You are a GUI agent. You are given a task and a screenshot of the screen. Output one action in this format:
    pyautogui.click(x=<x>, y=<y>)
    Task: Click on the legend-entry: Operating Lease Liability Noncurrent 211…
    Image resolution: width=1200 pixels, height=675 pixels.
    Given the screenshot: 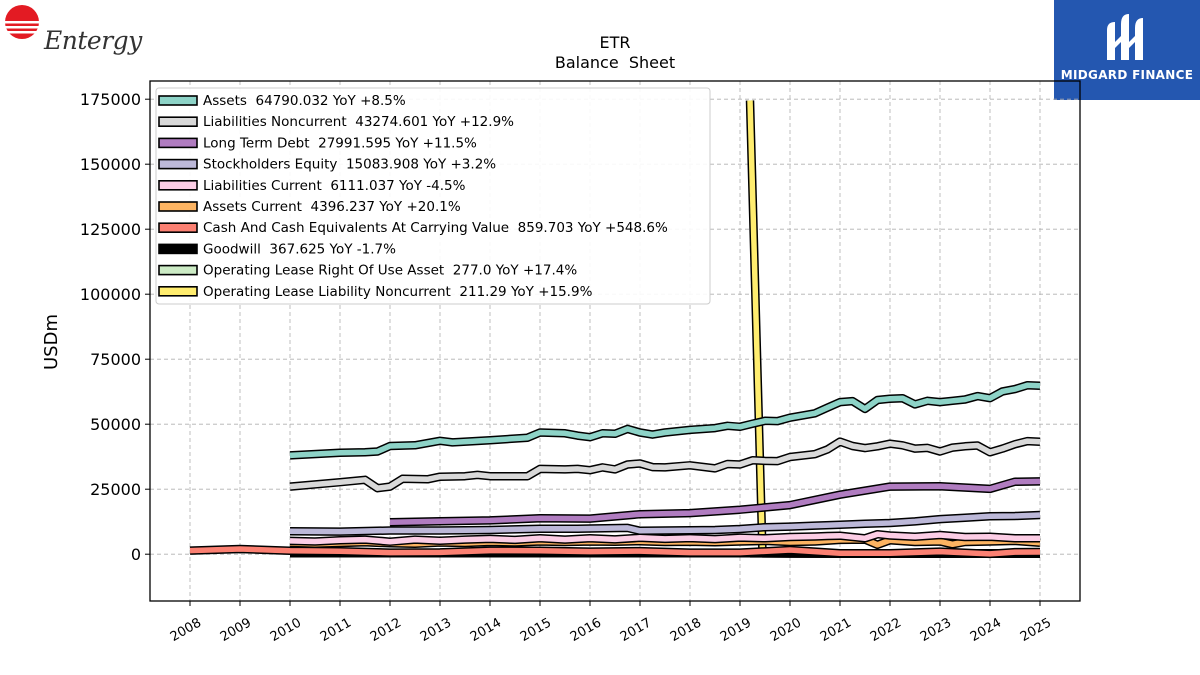 What is the action you would take?
    pyautogui.click(x=375, y=292)
    